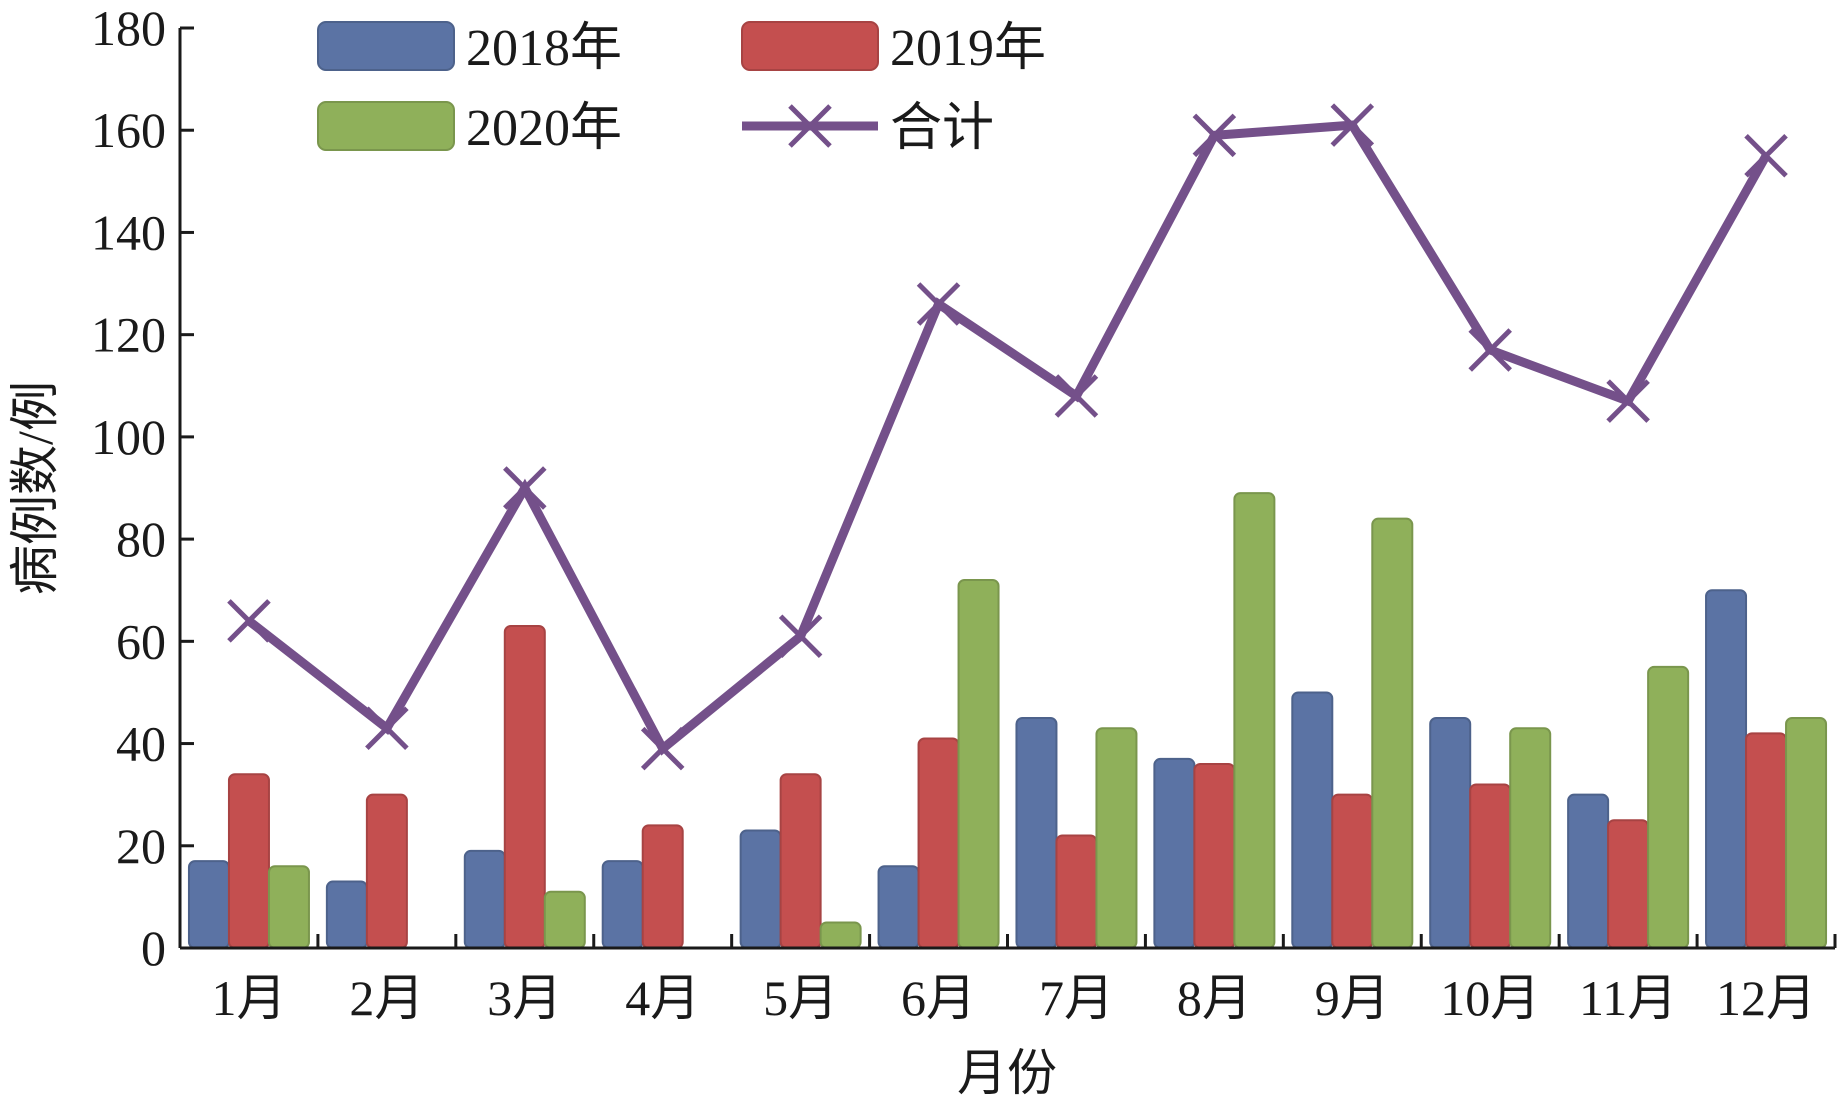  What do you see at coordinates (564, 919) in the screenshot?
I see `bar-2020年-3月` at bounding box center [564, 919].